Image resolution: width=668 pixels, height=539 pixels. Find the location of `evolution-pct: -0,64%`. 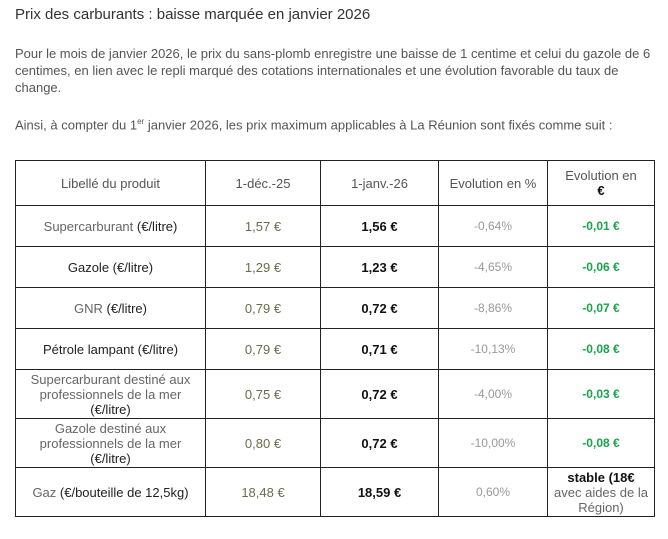

evolution-pct: -0,64% is located at coordinates (493, 226).